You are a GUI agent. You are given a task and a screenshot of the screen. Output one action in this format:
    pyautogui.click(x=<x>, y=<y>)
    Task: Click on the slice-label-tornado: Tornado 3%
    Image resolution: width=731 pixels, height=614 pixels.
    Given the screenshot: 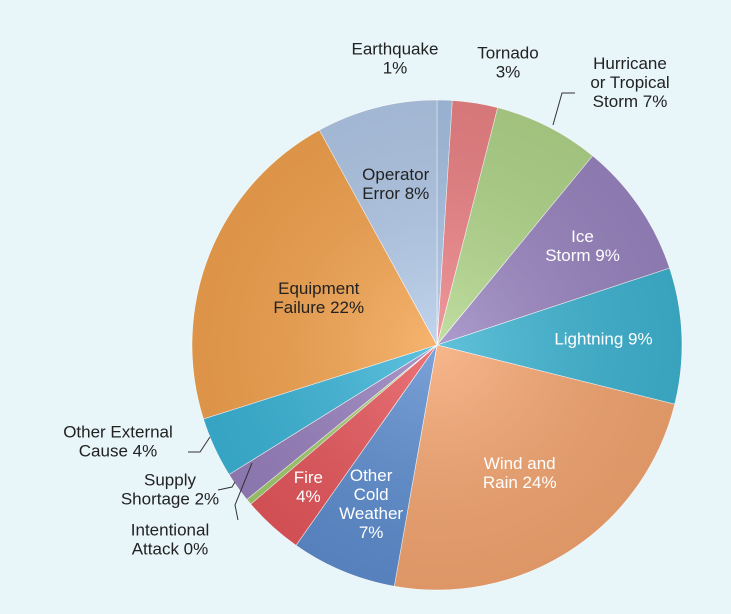 What is the action you would take?
    pyautogui.click(x=507, y=63)
    